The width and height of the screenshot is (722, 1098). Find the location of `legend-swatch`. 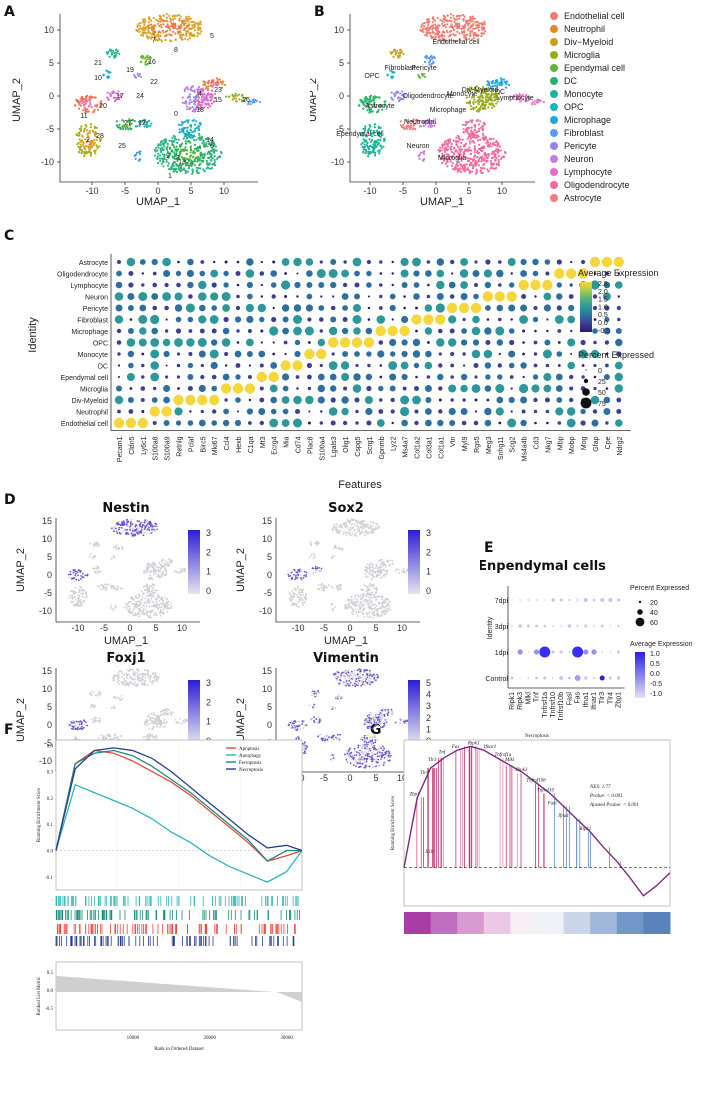

legend-swatch is located at coordinates (554, 42).